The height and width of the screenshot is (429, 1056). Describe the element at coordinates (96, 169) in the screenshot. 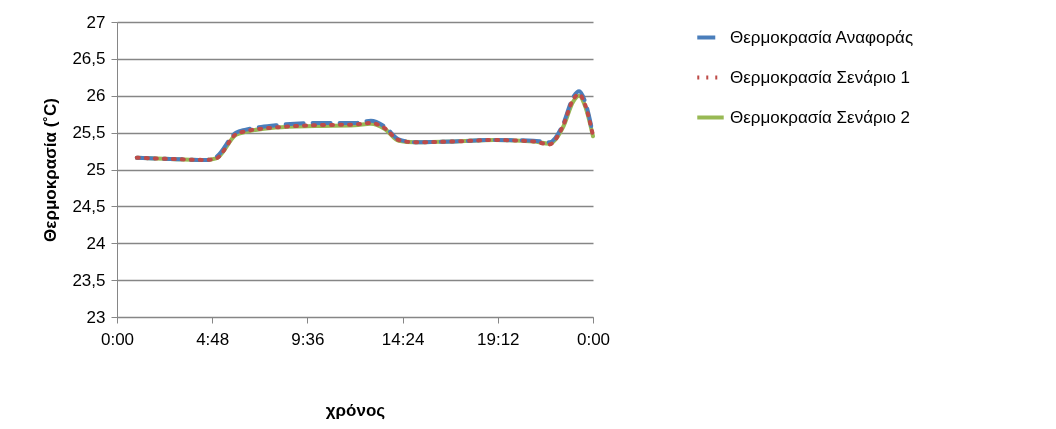

I see `y-tick-label: 25` at that location.